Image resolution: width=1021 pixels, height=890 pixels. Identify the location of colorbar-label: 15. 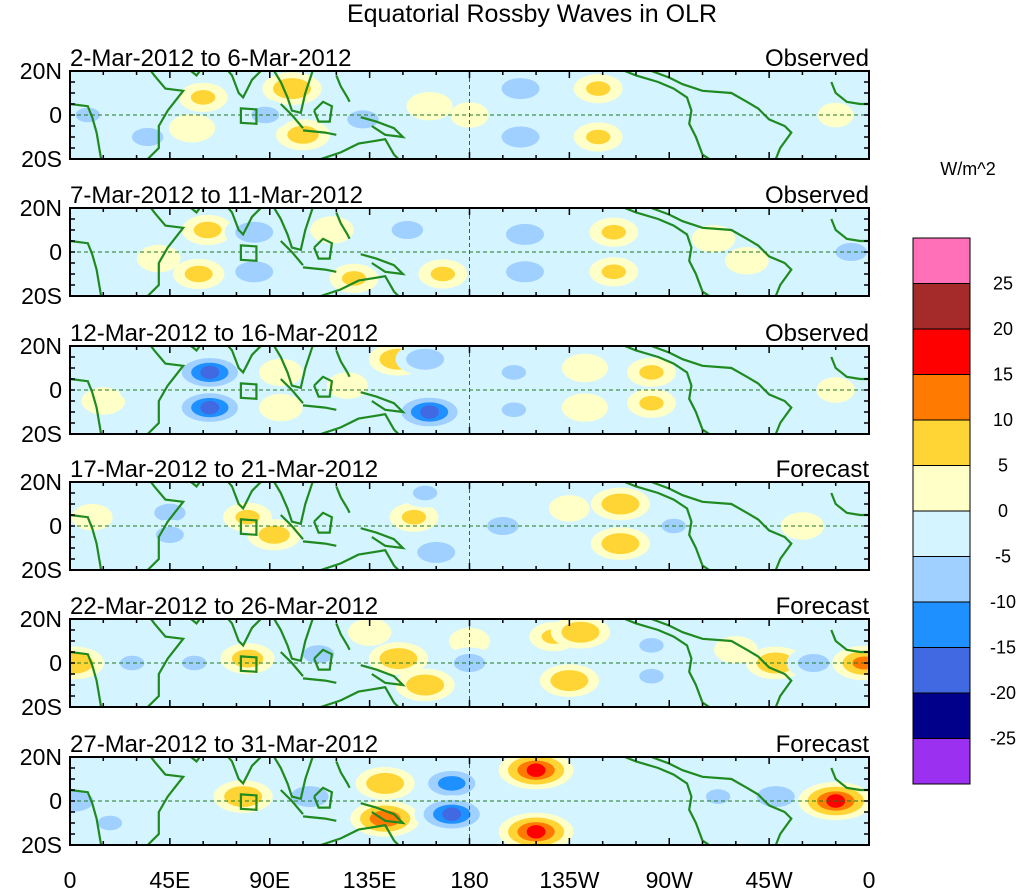
(1003, 375).